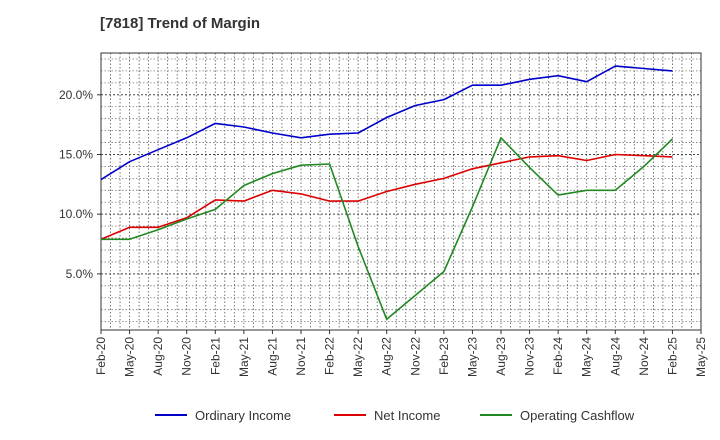 The width and height of the screenshot is (720, 440). What do you see at coordinates (501, 356) in the screenshot?
I see `x-tick-label: Aug-23` at bounding box center [501, 356].